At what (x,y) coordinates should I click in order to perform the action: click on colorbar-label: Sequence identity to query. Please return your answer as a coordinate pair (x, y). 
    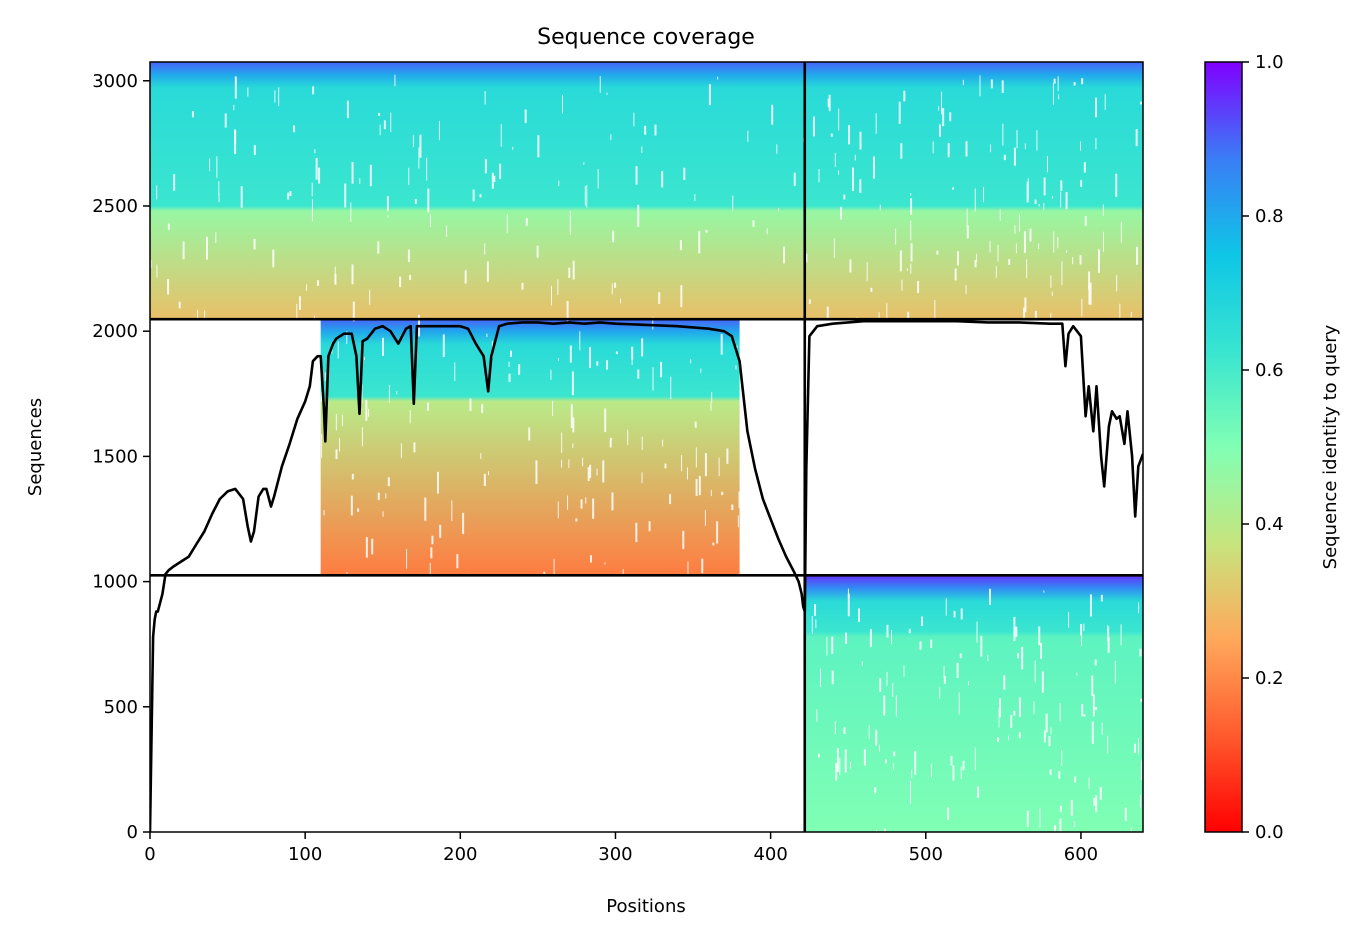
    Looking at the image, I should click on (1330, 446).